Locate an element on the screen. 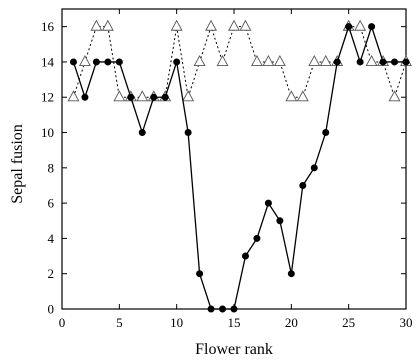  y-tick-label: 14 is located at coordinates (48, 61).